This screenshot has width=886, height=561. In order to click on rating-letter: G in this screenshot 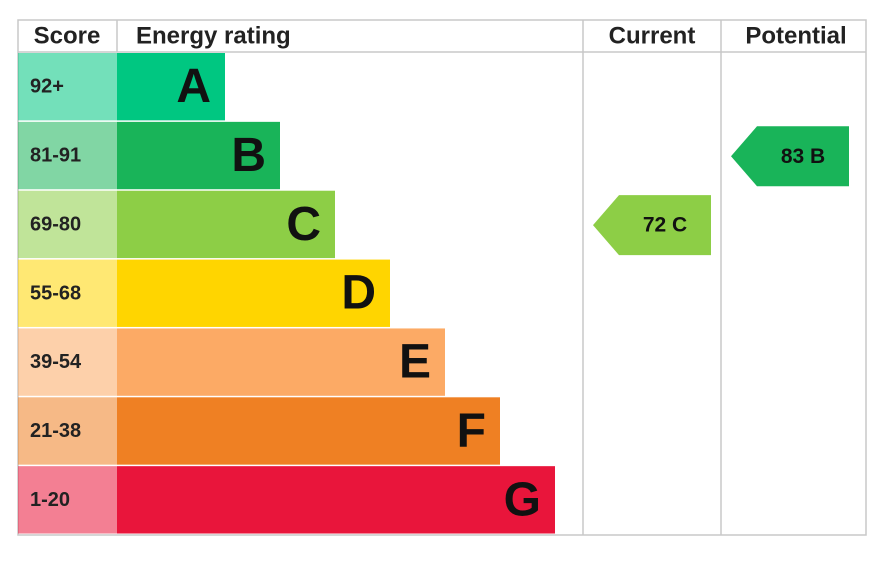, I will do `click(522, 499)`.